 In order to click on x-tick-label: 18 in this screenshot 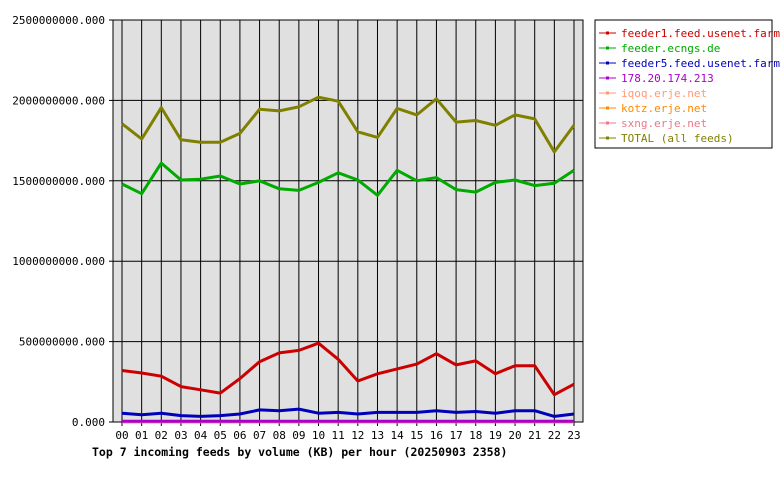, I will do `click(475, 435)`.